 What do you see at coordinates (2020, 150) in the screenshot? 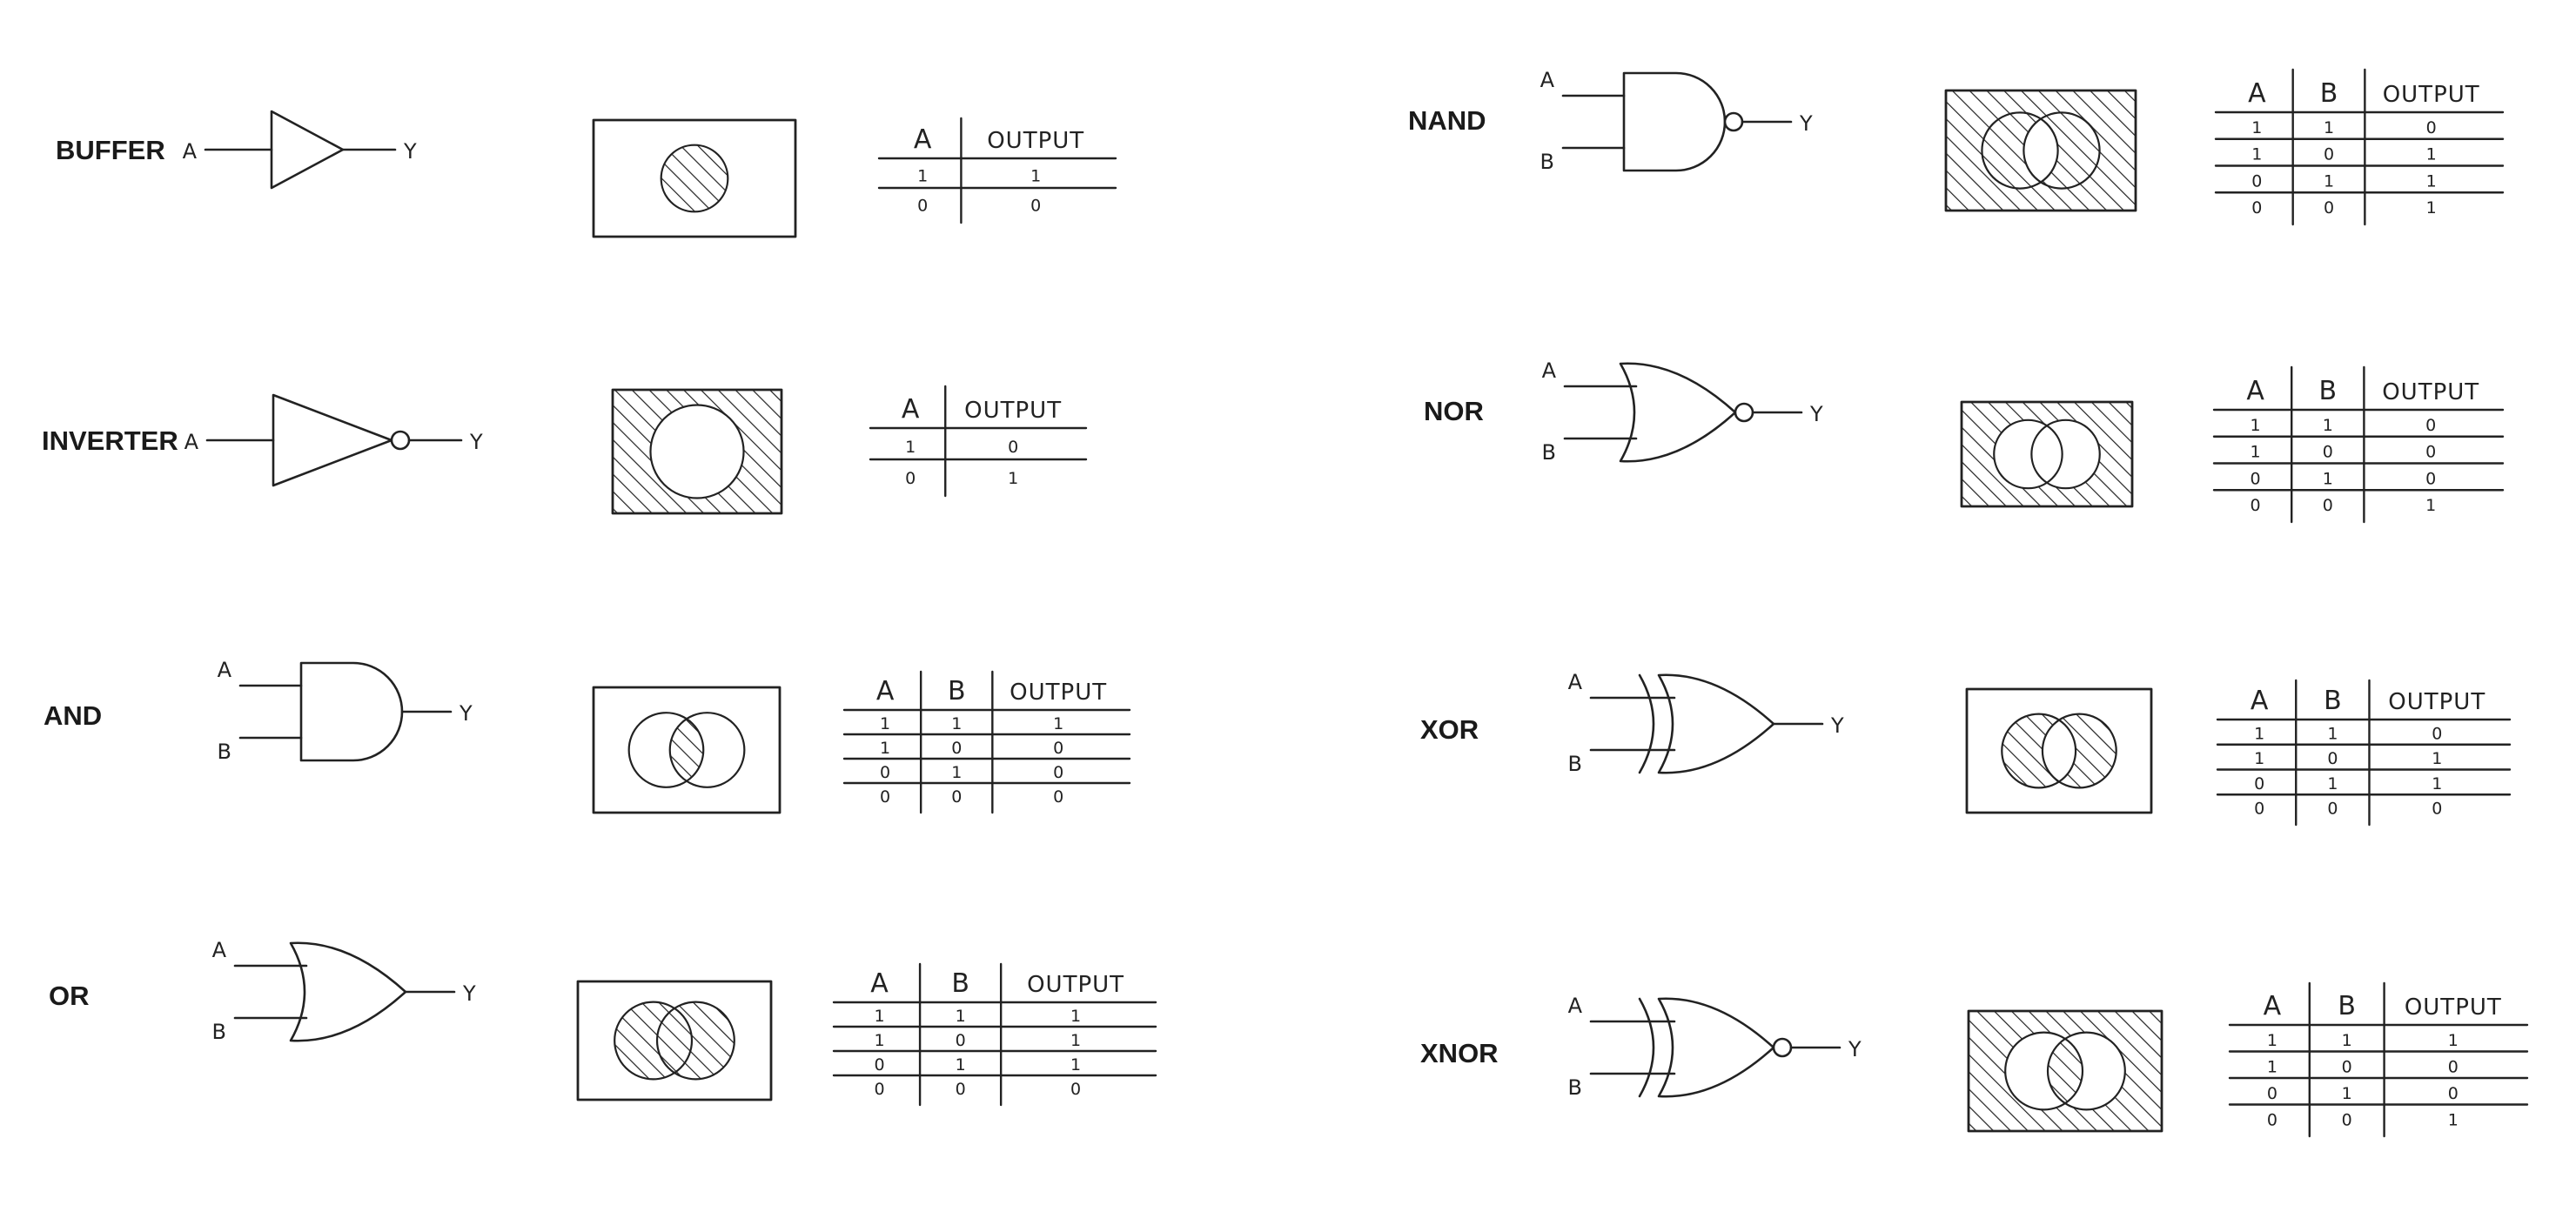
I see `nand-venn-circle-a` at bounding box center [2020, 150].